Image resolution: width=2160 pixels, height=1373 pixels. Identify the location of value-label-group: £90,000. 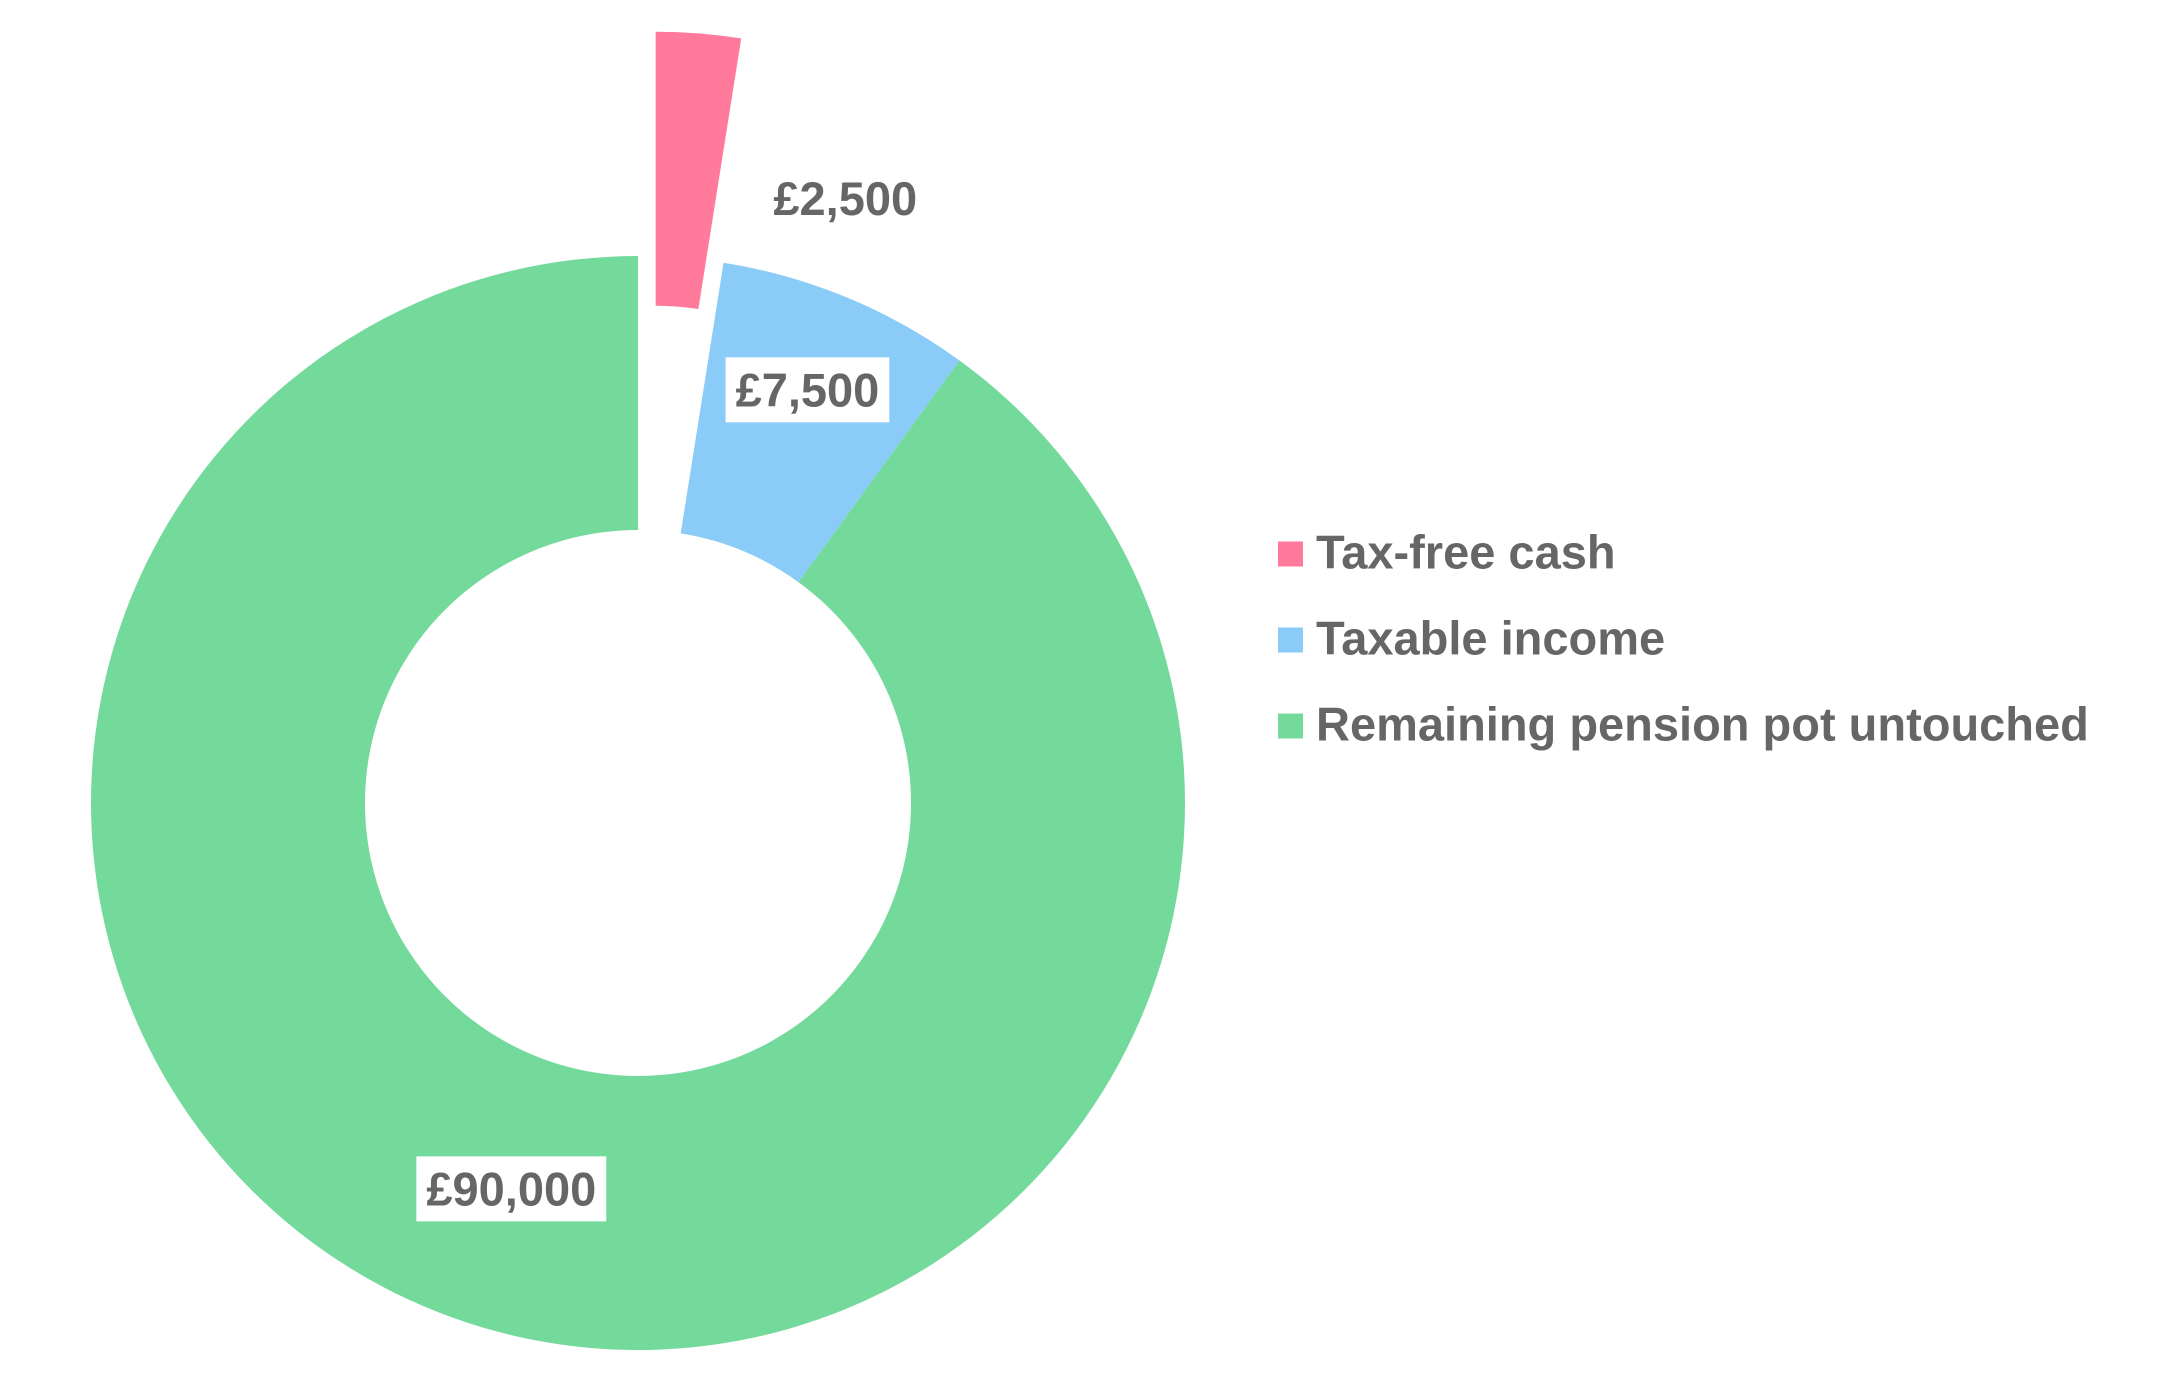
(511, 1189).